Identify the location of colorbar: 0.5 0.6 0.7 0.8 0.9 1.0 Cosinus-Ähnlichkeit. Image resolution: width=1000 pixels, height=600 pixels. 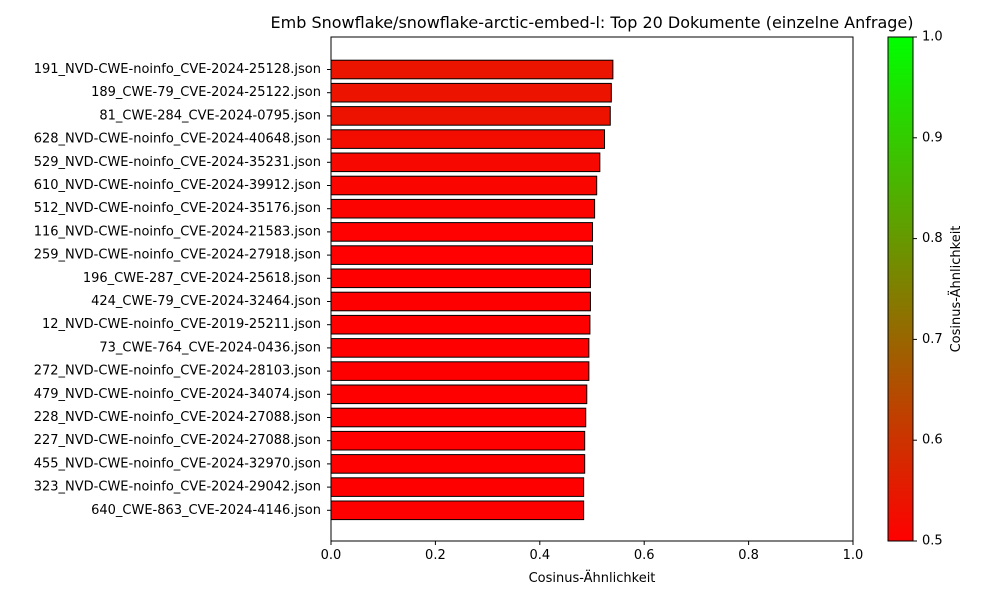
(925, 289).